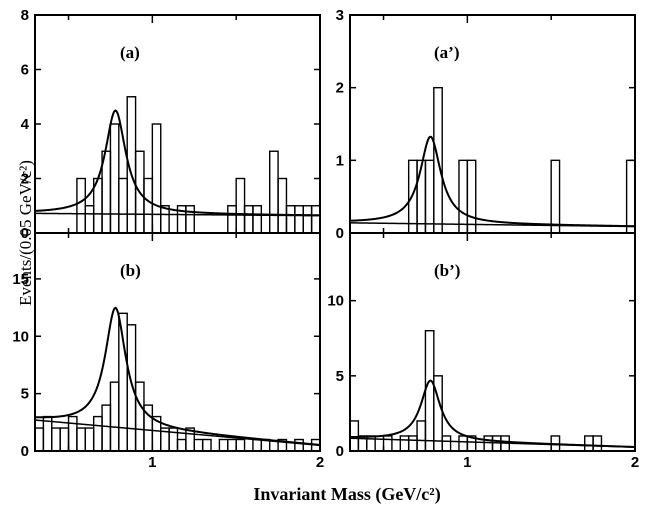 The image size is (649, 511). I want to click on y-tick-label: 15, so click(20, 279).